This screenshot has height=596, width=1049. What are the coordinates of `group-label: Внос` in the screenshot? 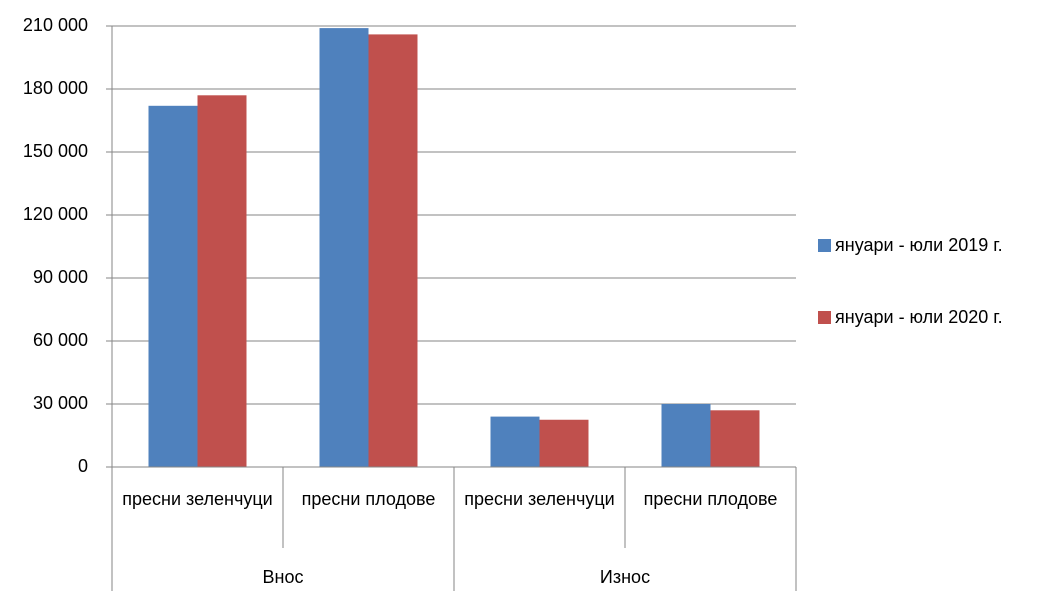 It's located at (283, 577).